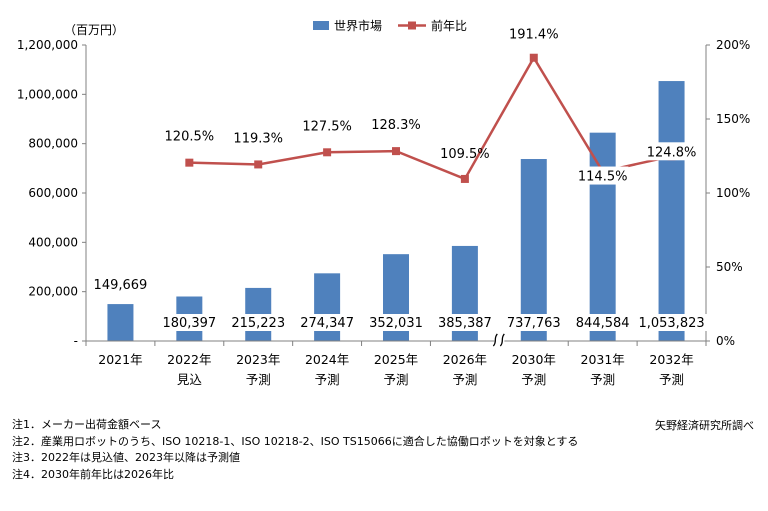 The height and width of the screenshot is (511, 768). What do you see at coordinates (729, 267) in the screenshot?
I see `right-axis-tick-label: 50%` at bounding box center [729, 267].